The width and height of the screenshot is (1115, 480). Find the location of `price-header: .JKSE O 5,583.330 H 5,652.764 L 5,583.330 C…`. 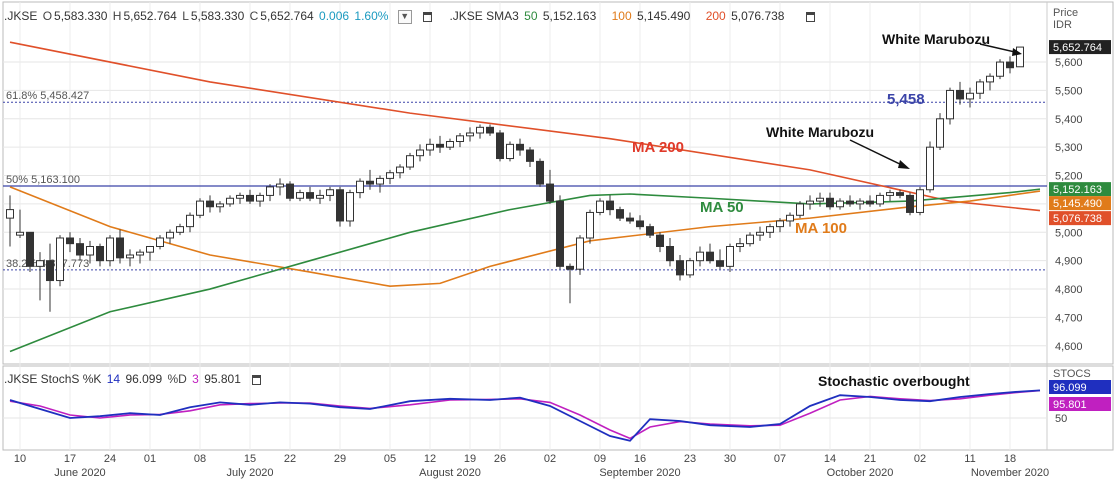

price-header: .JKSE O 5,583.330 H 5,652.764 L 5,583.330 C… is located at coordinates (410, 16).